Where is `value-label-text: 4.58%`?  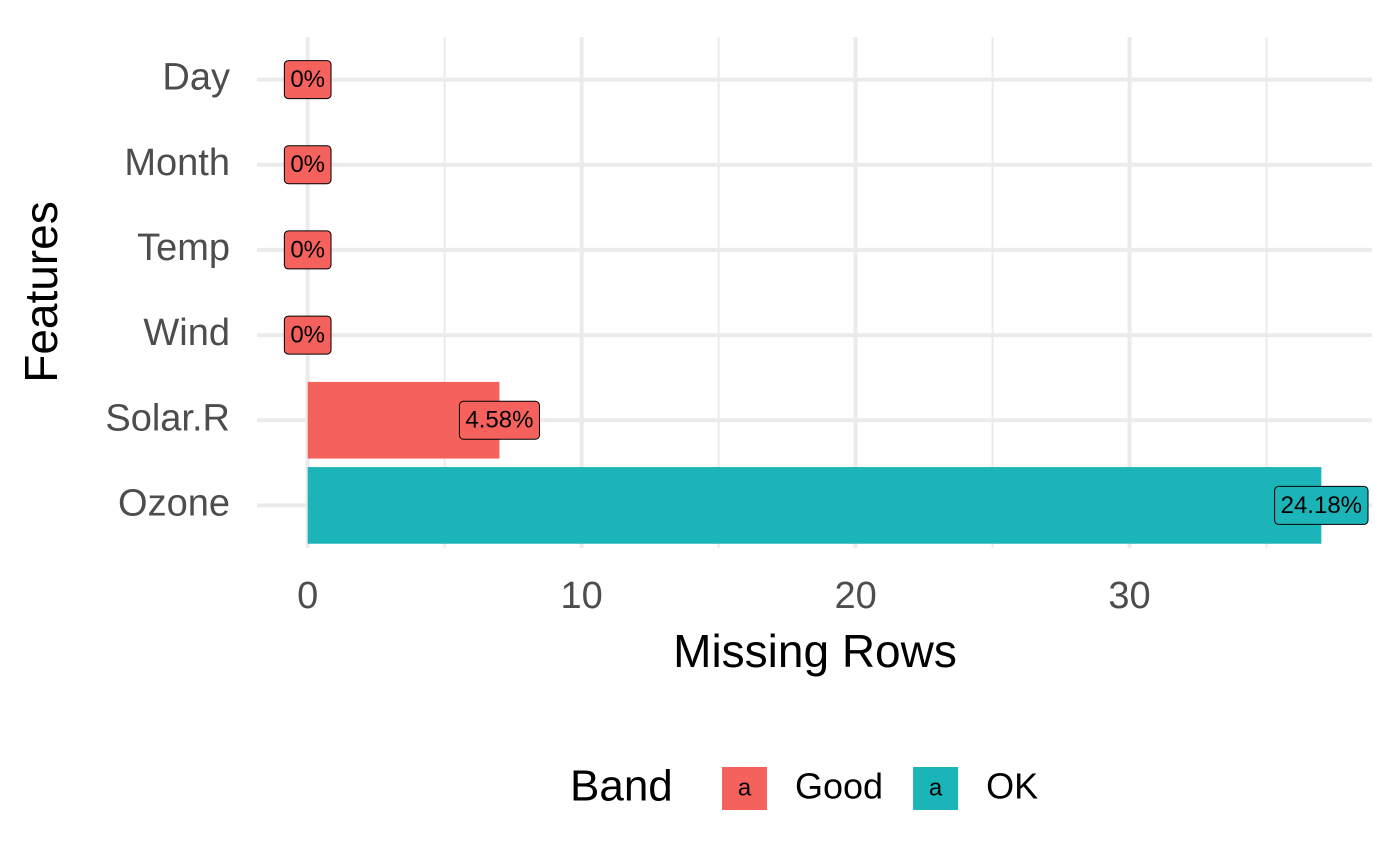
value-label-text: 4.58% is located at coordinates (499, 420).